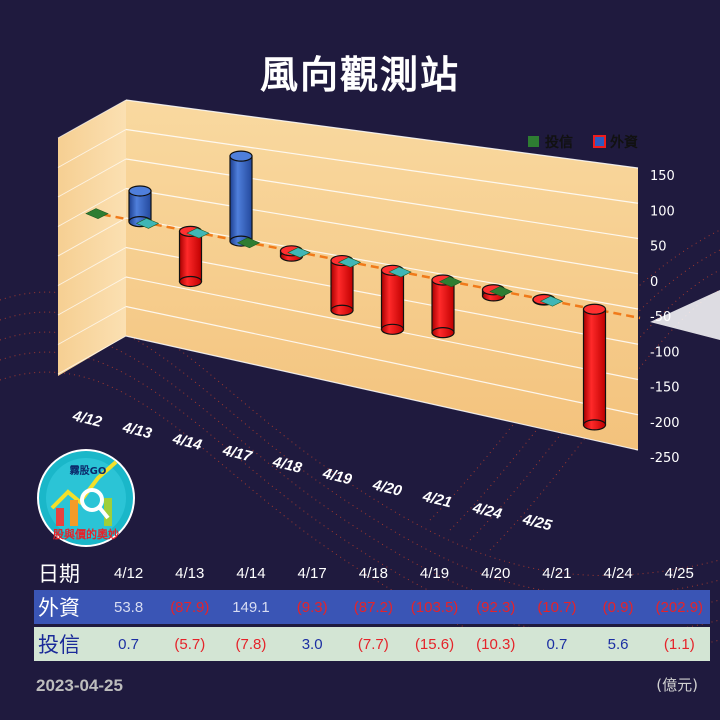 This screenshot has height=720, width=720. Describe the element at coordinates (583, 142) in the screenshot. I see `legend: 投信 外資` at that location.